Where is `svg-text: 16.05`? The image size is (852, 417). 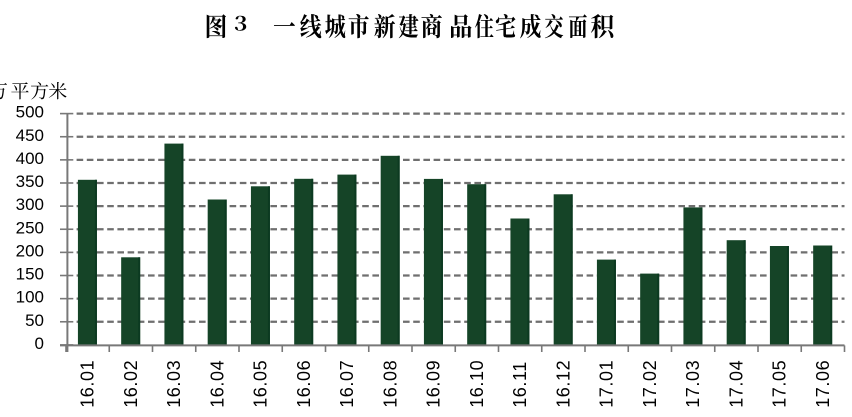
svg-text: 16.05 is located at coordinates (261, 384).